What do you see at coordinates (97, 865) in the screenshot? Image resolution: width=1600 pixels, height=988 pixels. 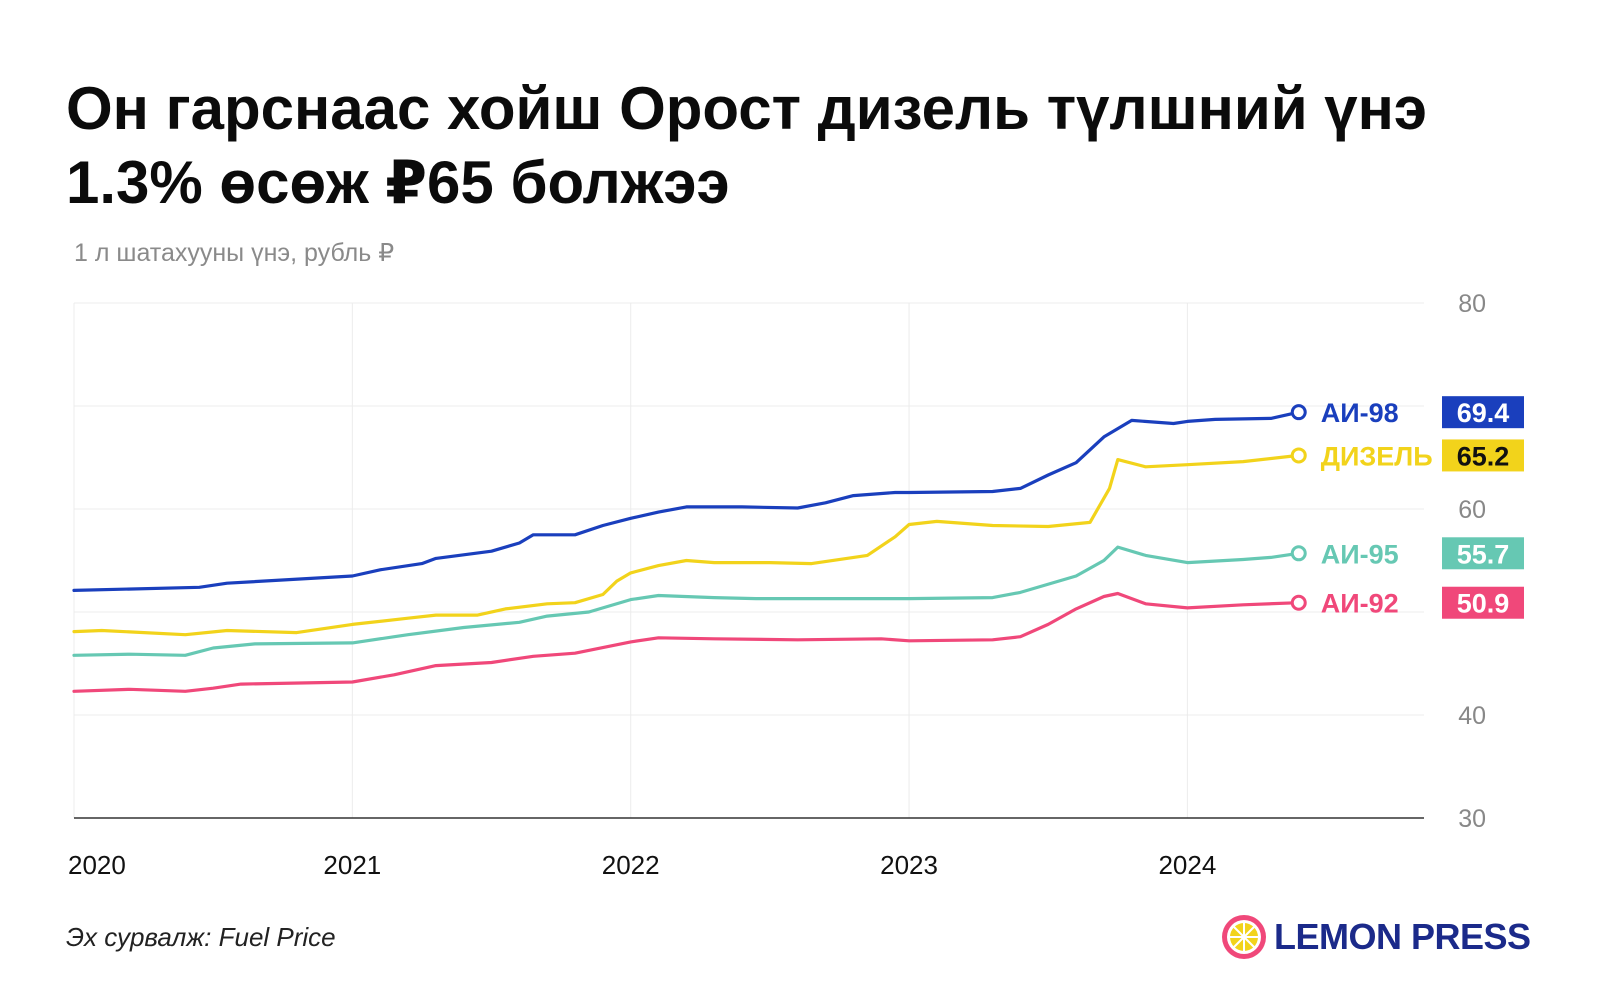 I see `x-tick-label: 2020` at bounding box center [97, 865].